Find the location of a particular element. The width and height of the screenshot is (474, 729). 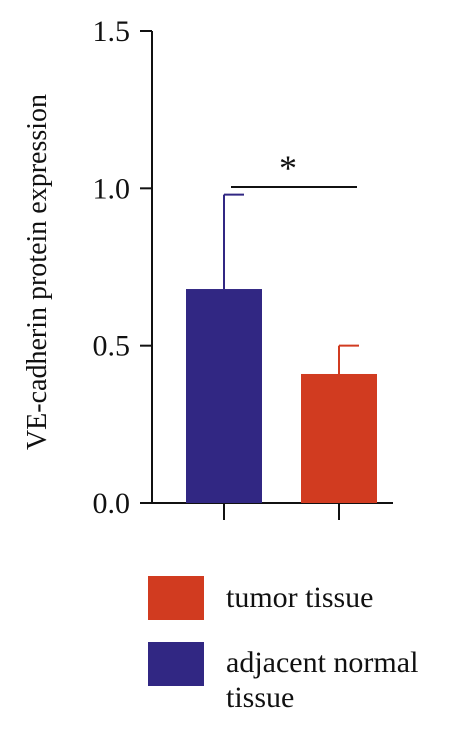

legend-label: tumor tissue is located at coordinates (300, 597).